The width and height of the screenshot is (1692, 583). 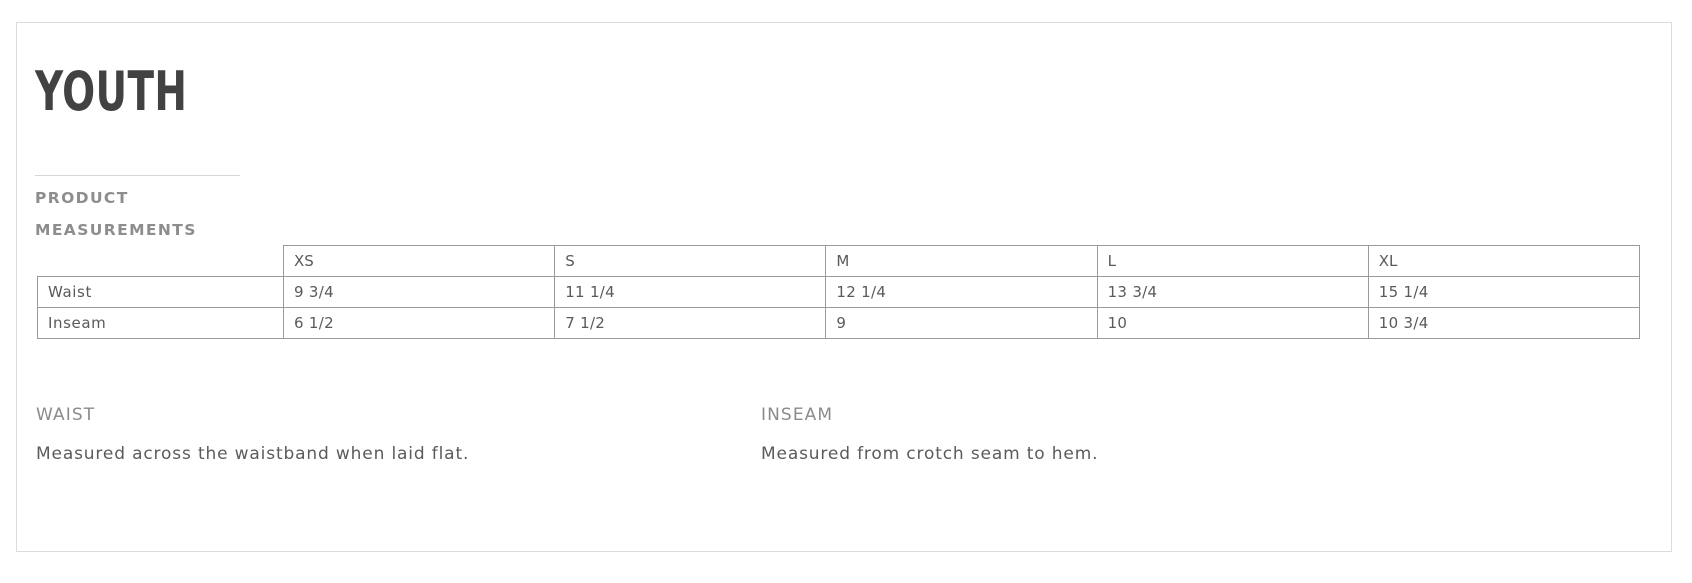 I want to click on column-header-s: S, so click(x=690, y=261).